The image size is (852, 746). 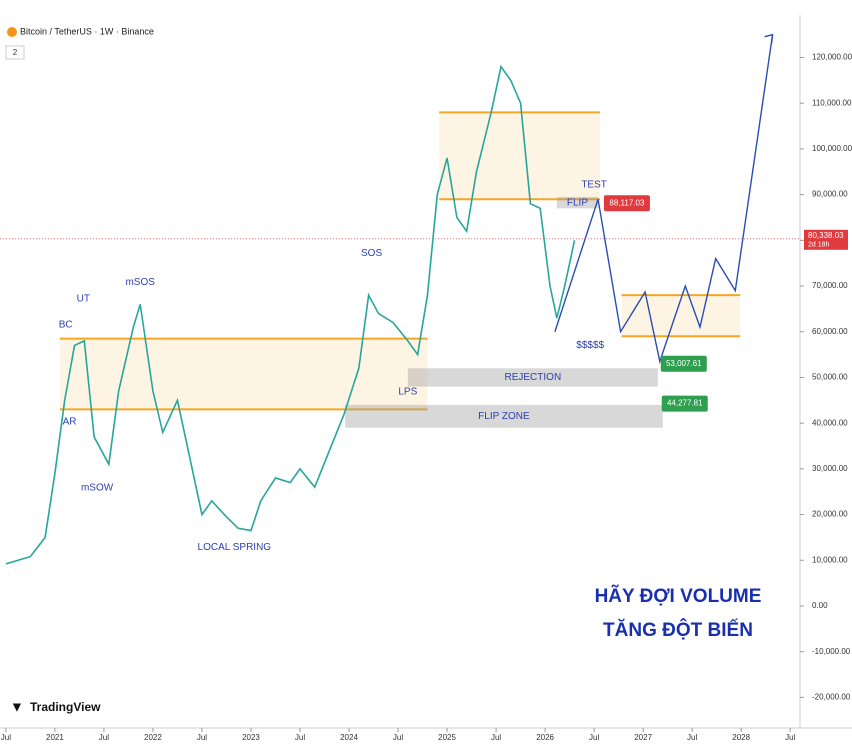 What do you see at coordinates (741, 737) in the screenshot?
I see `x-tick-label: 2028` at bounding box center [741, 737].